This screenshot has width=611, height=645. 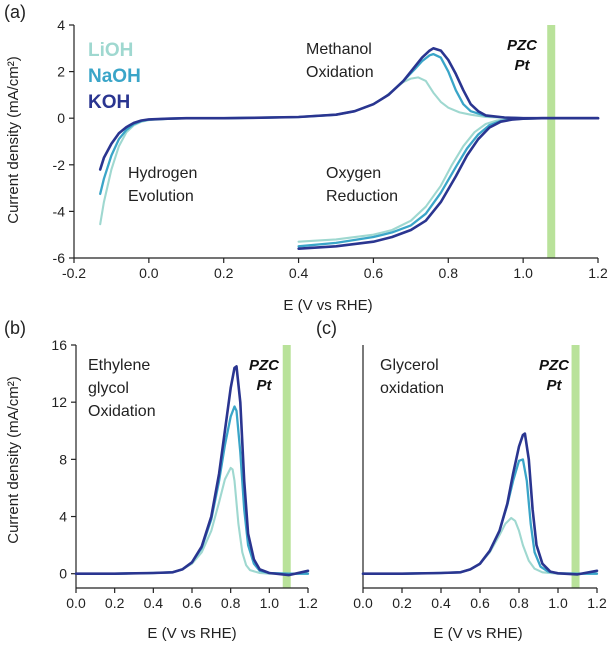 What do you see at coordinates (109, 102) in the screenshot?
I see `legend-koh: KOH` at bounding box center [109, 102].